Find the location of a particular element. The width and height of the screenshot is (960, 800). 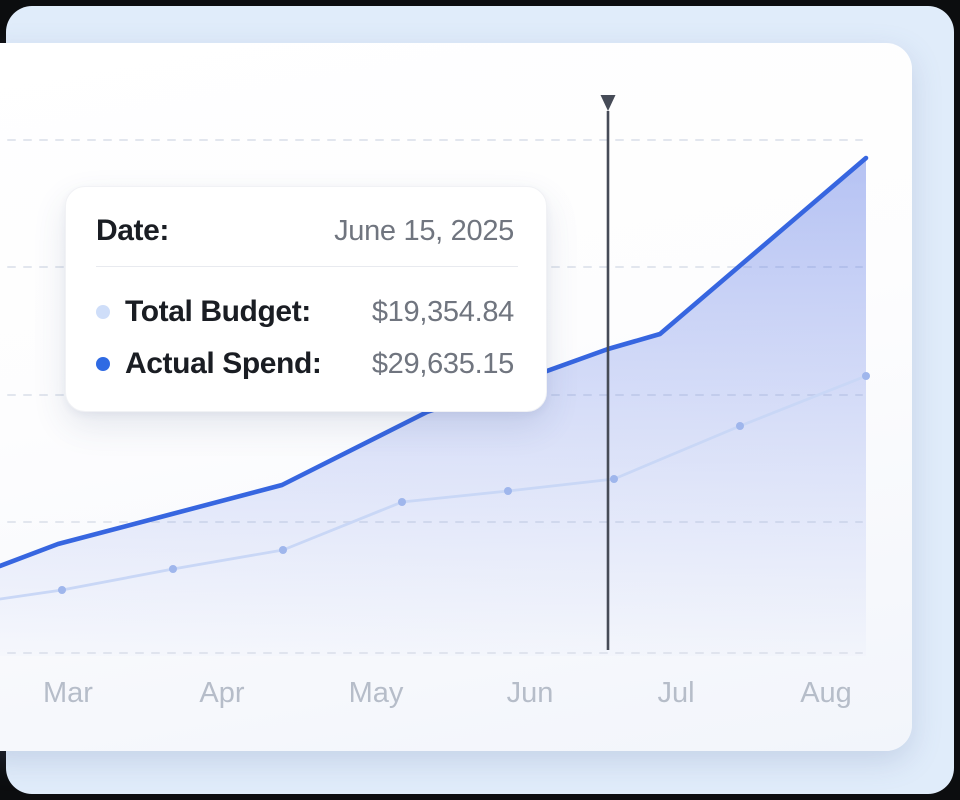

x-axis-label: Mar is located at coordinates (68, 693).